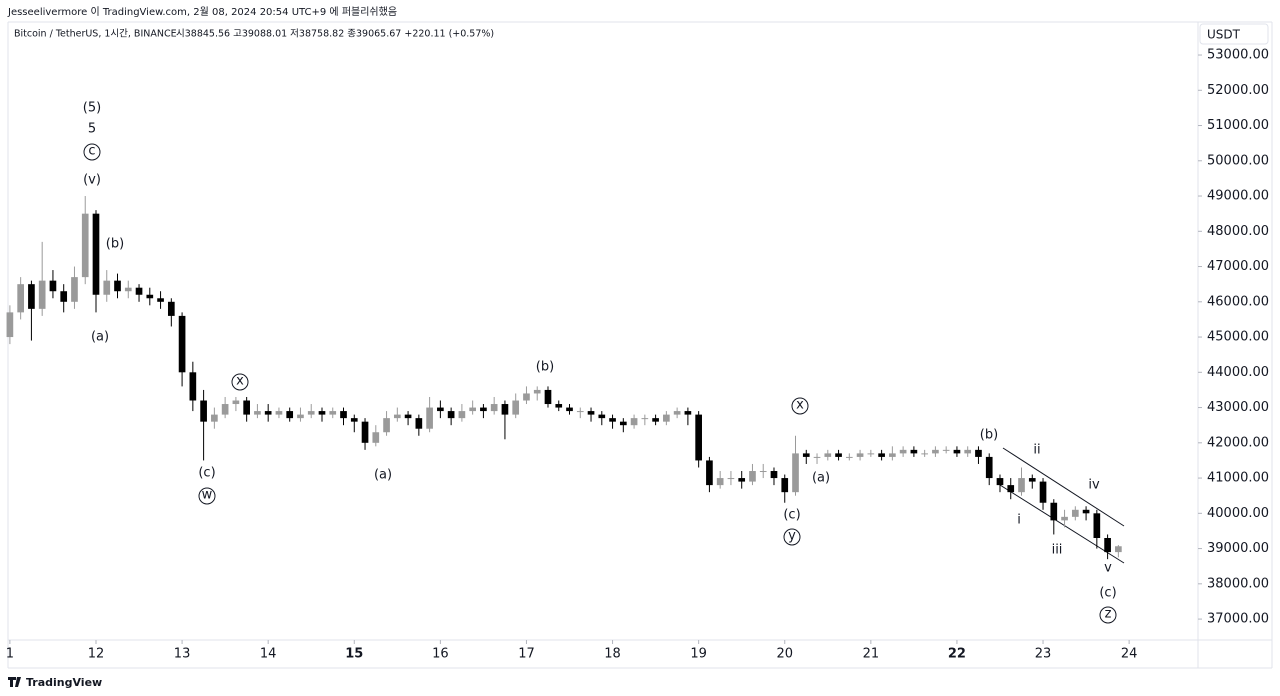  What do you see at coordinates (1238, 513) in the screenshot?
I see `y-tick-label: 40000.00` at bounding box center [1238, 513].